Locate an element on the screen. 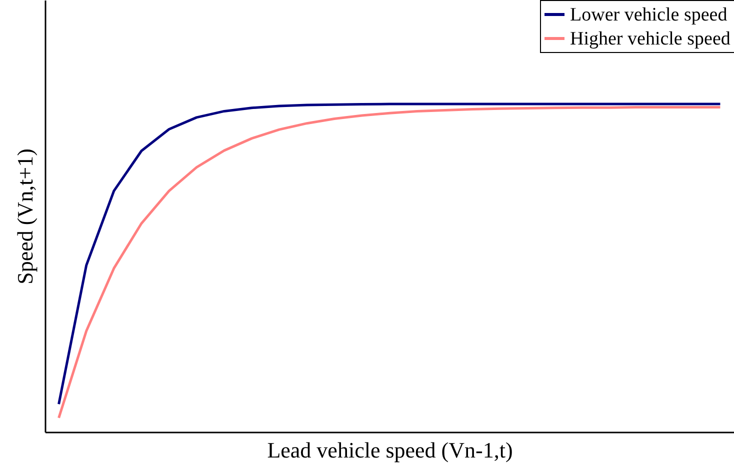 This screenshot has height=464, width=734. legend-label: Higher vehicle speed is located at coordinates (650, 39).